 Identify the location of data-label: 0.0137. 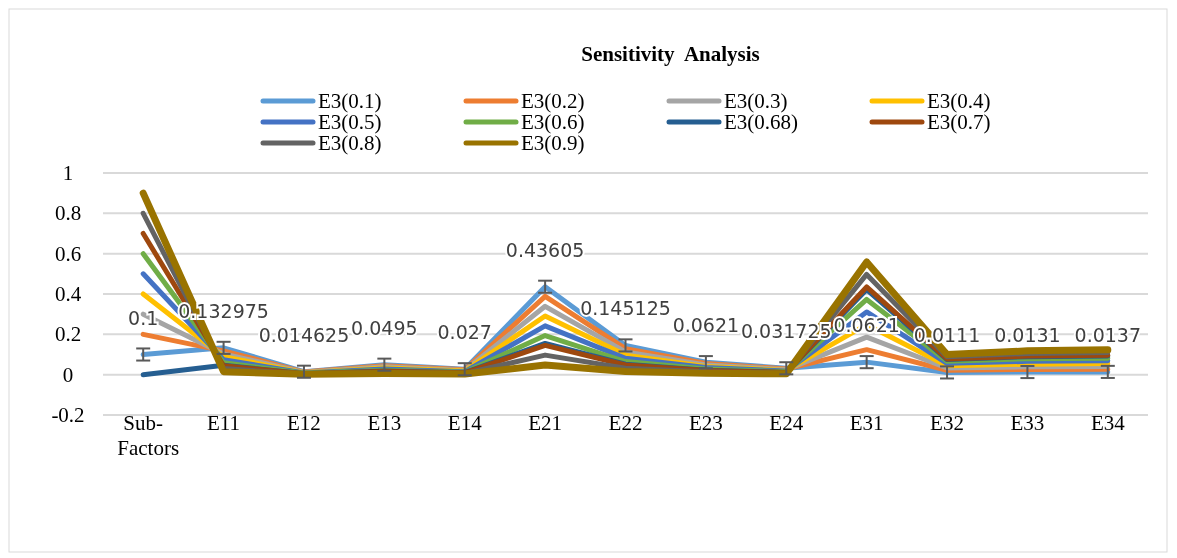
(1108, 334).